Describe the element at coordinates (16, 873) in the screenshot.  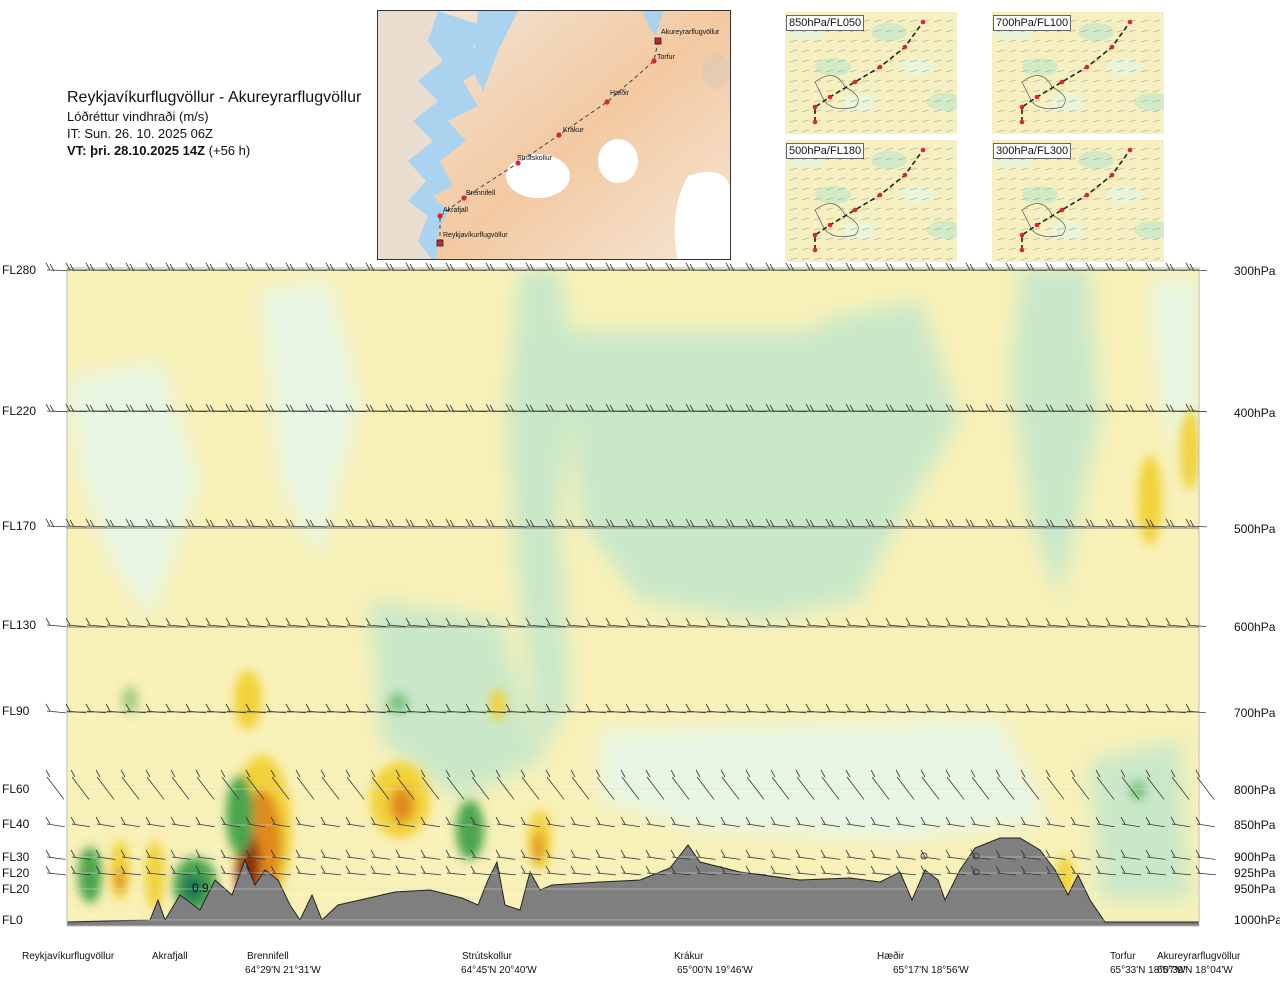
I see `left-axis-label: FL20` at that location.